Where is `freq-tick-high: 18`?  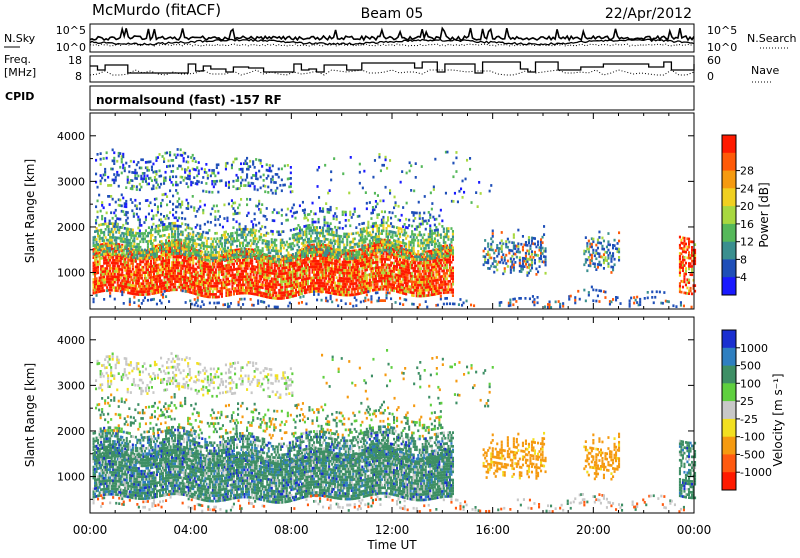 freq-tick-high: 18 is located at coordinates (75, 60).